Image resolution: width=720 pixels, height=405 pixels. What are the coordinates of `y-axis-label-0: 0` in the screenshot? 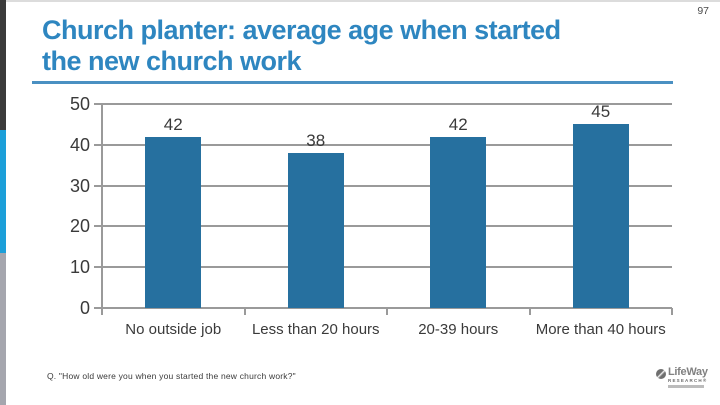 It's located at (84, 308).